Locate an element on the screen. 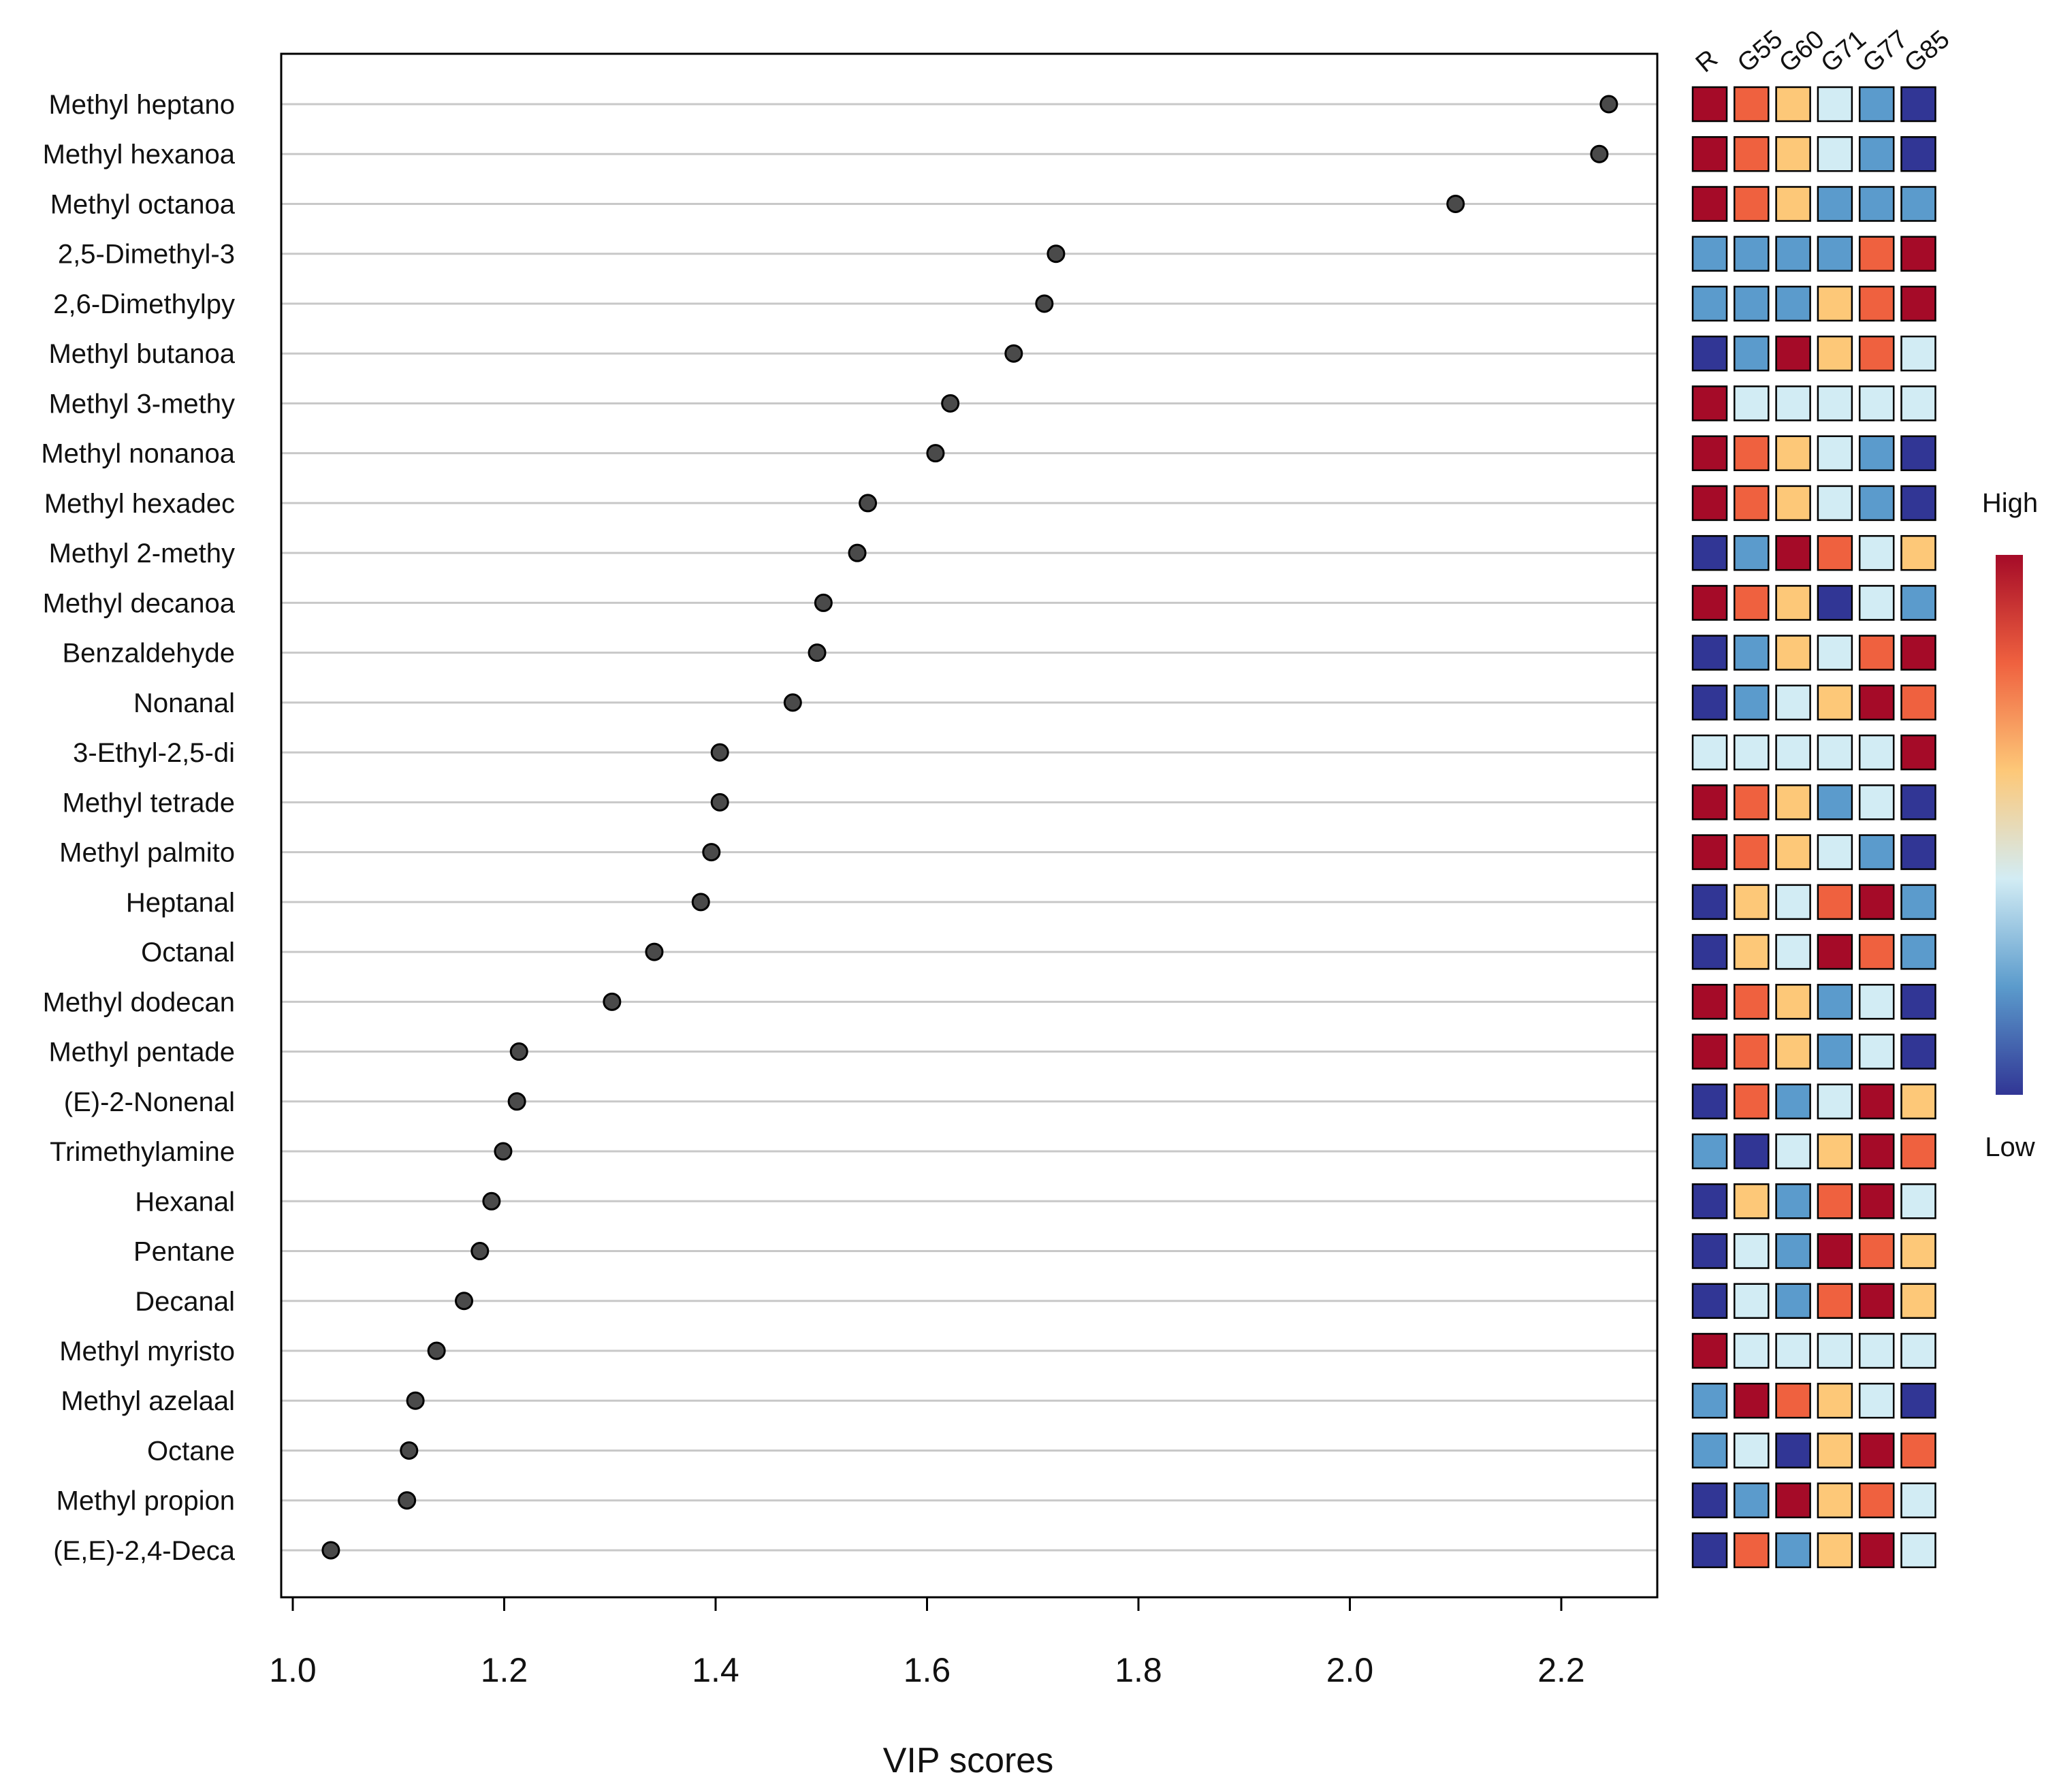  heatmap-column-label: G85 is located at coordinates (1927, 51).